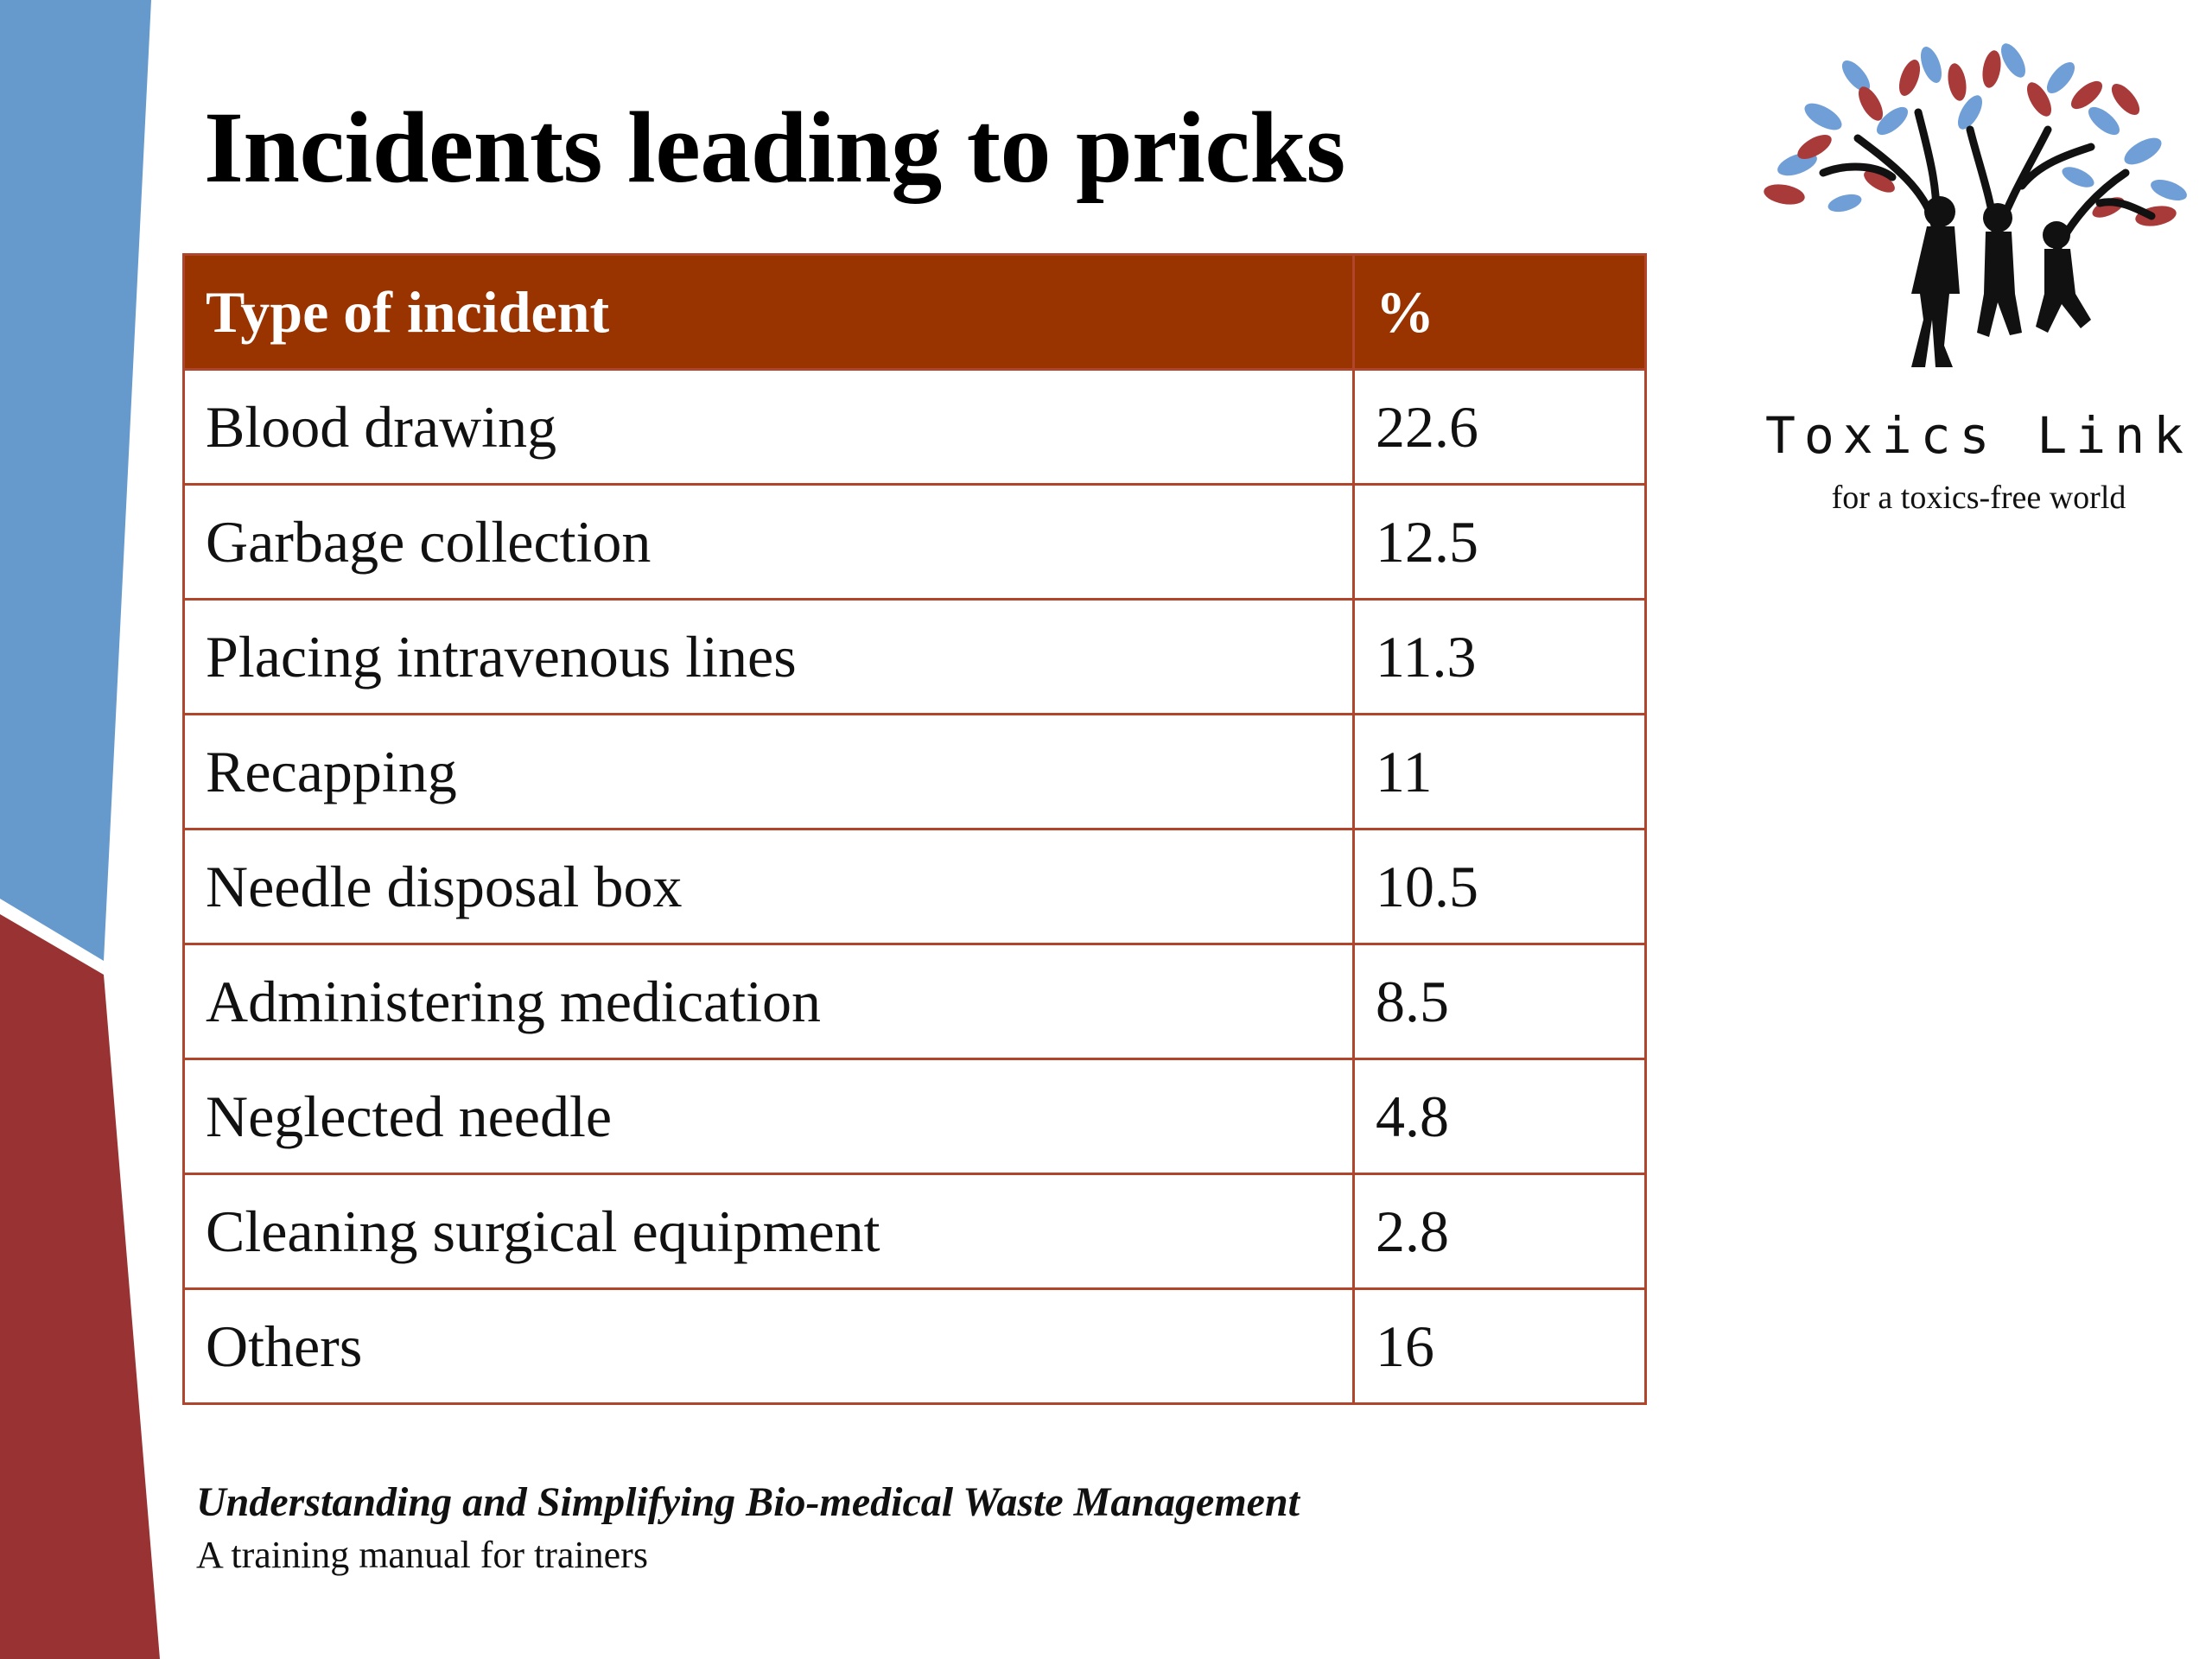 Image resolution: width=2212 pixels, height=1659 pixels. What do you see at coordinates (768, 771) in the screenshot?
I see `incident-type-cell: Recapping` at bounding box center [768, 771].